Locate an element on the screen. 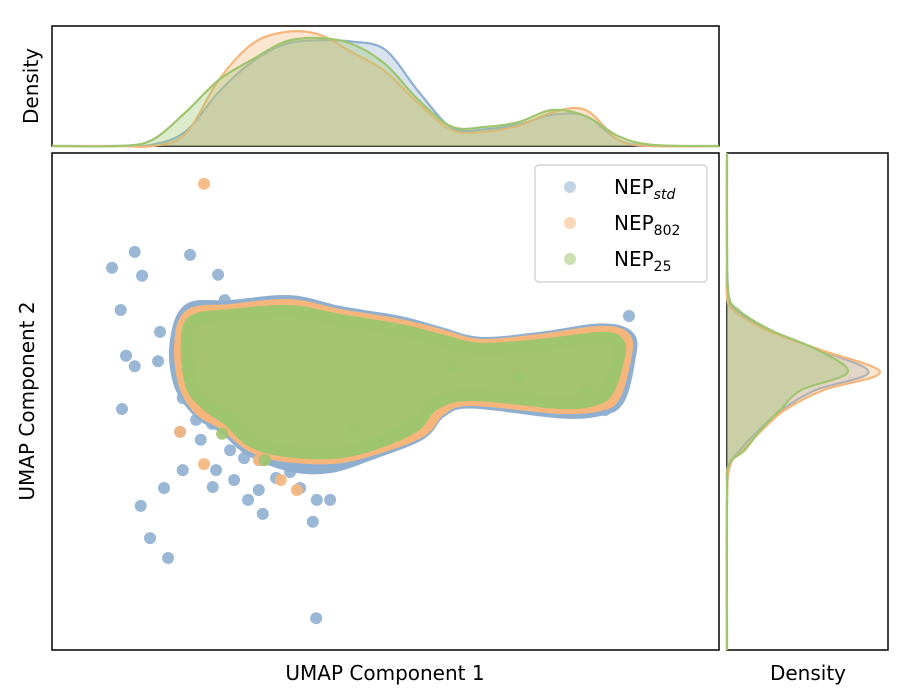  legend-label-0: NEPstd is located at coordinates (644, 189).